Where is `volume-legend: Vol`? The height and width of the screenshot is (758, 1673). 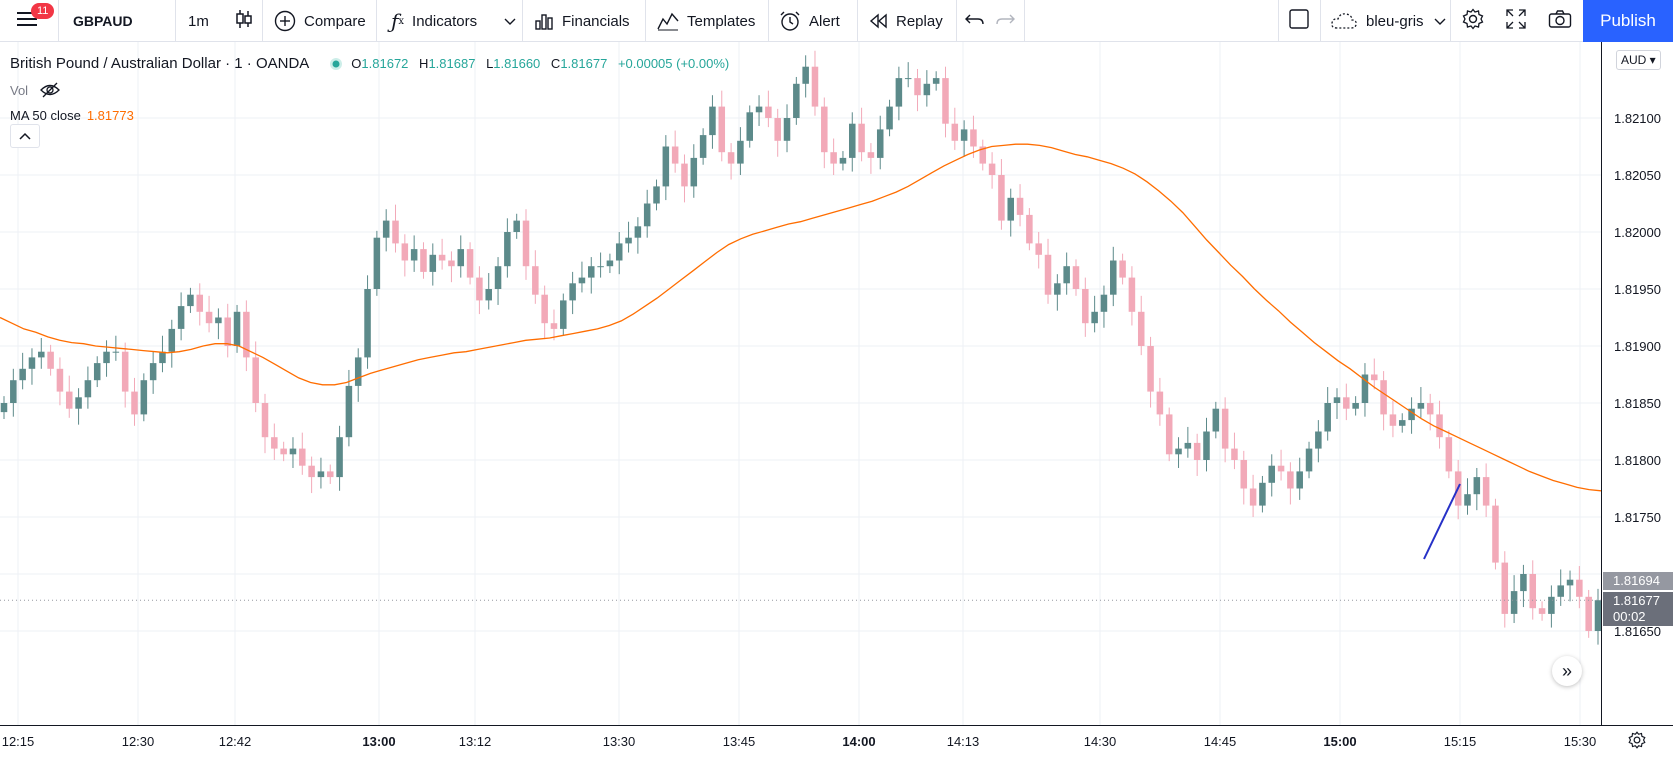 volume-legend: Vol is located at coordinates (35, 90).